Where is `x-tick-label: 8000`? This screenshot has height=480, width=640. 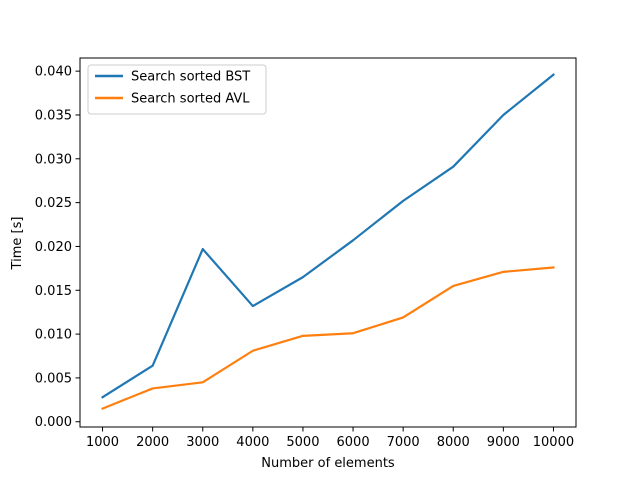
x-tick-label: 8000 is located at coordinates (453, 442).